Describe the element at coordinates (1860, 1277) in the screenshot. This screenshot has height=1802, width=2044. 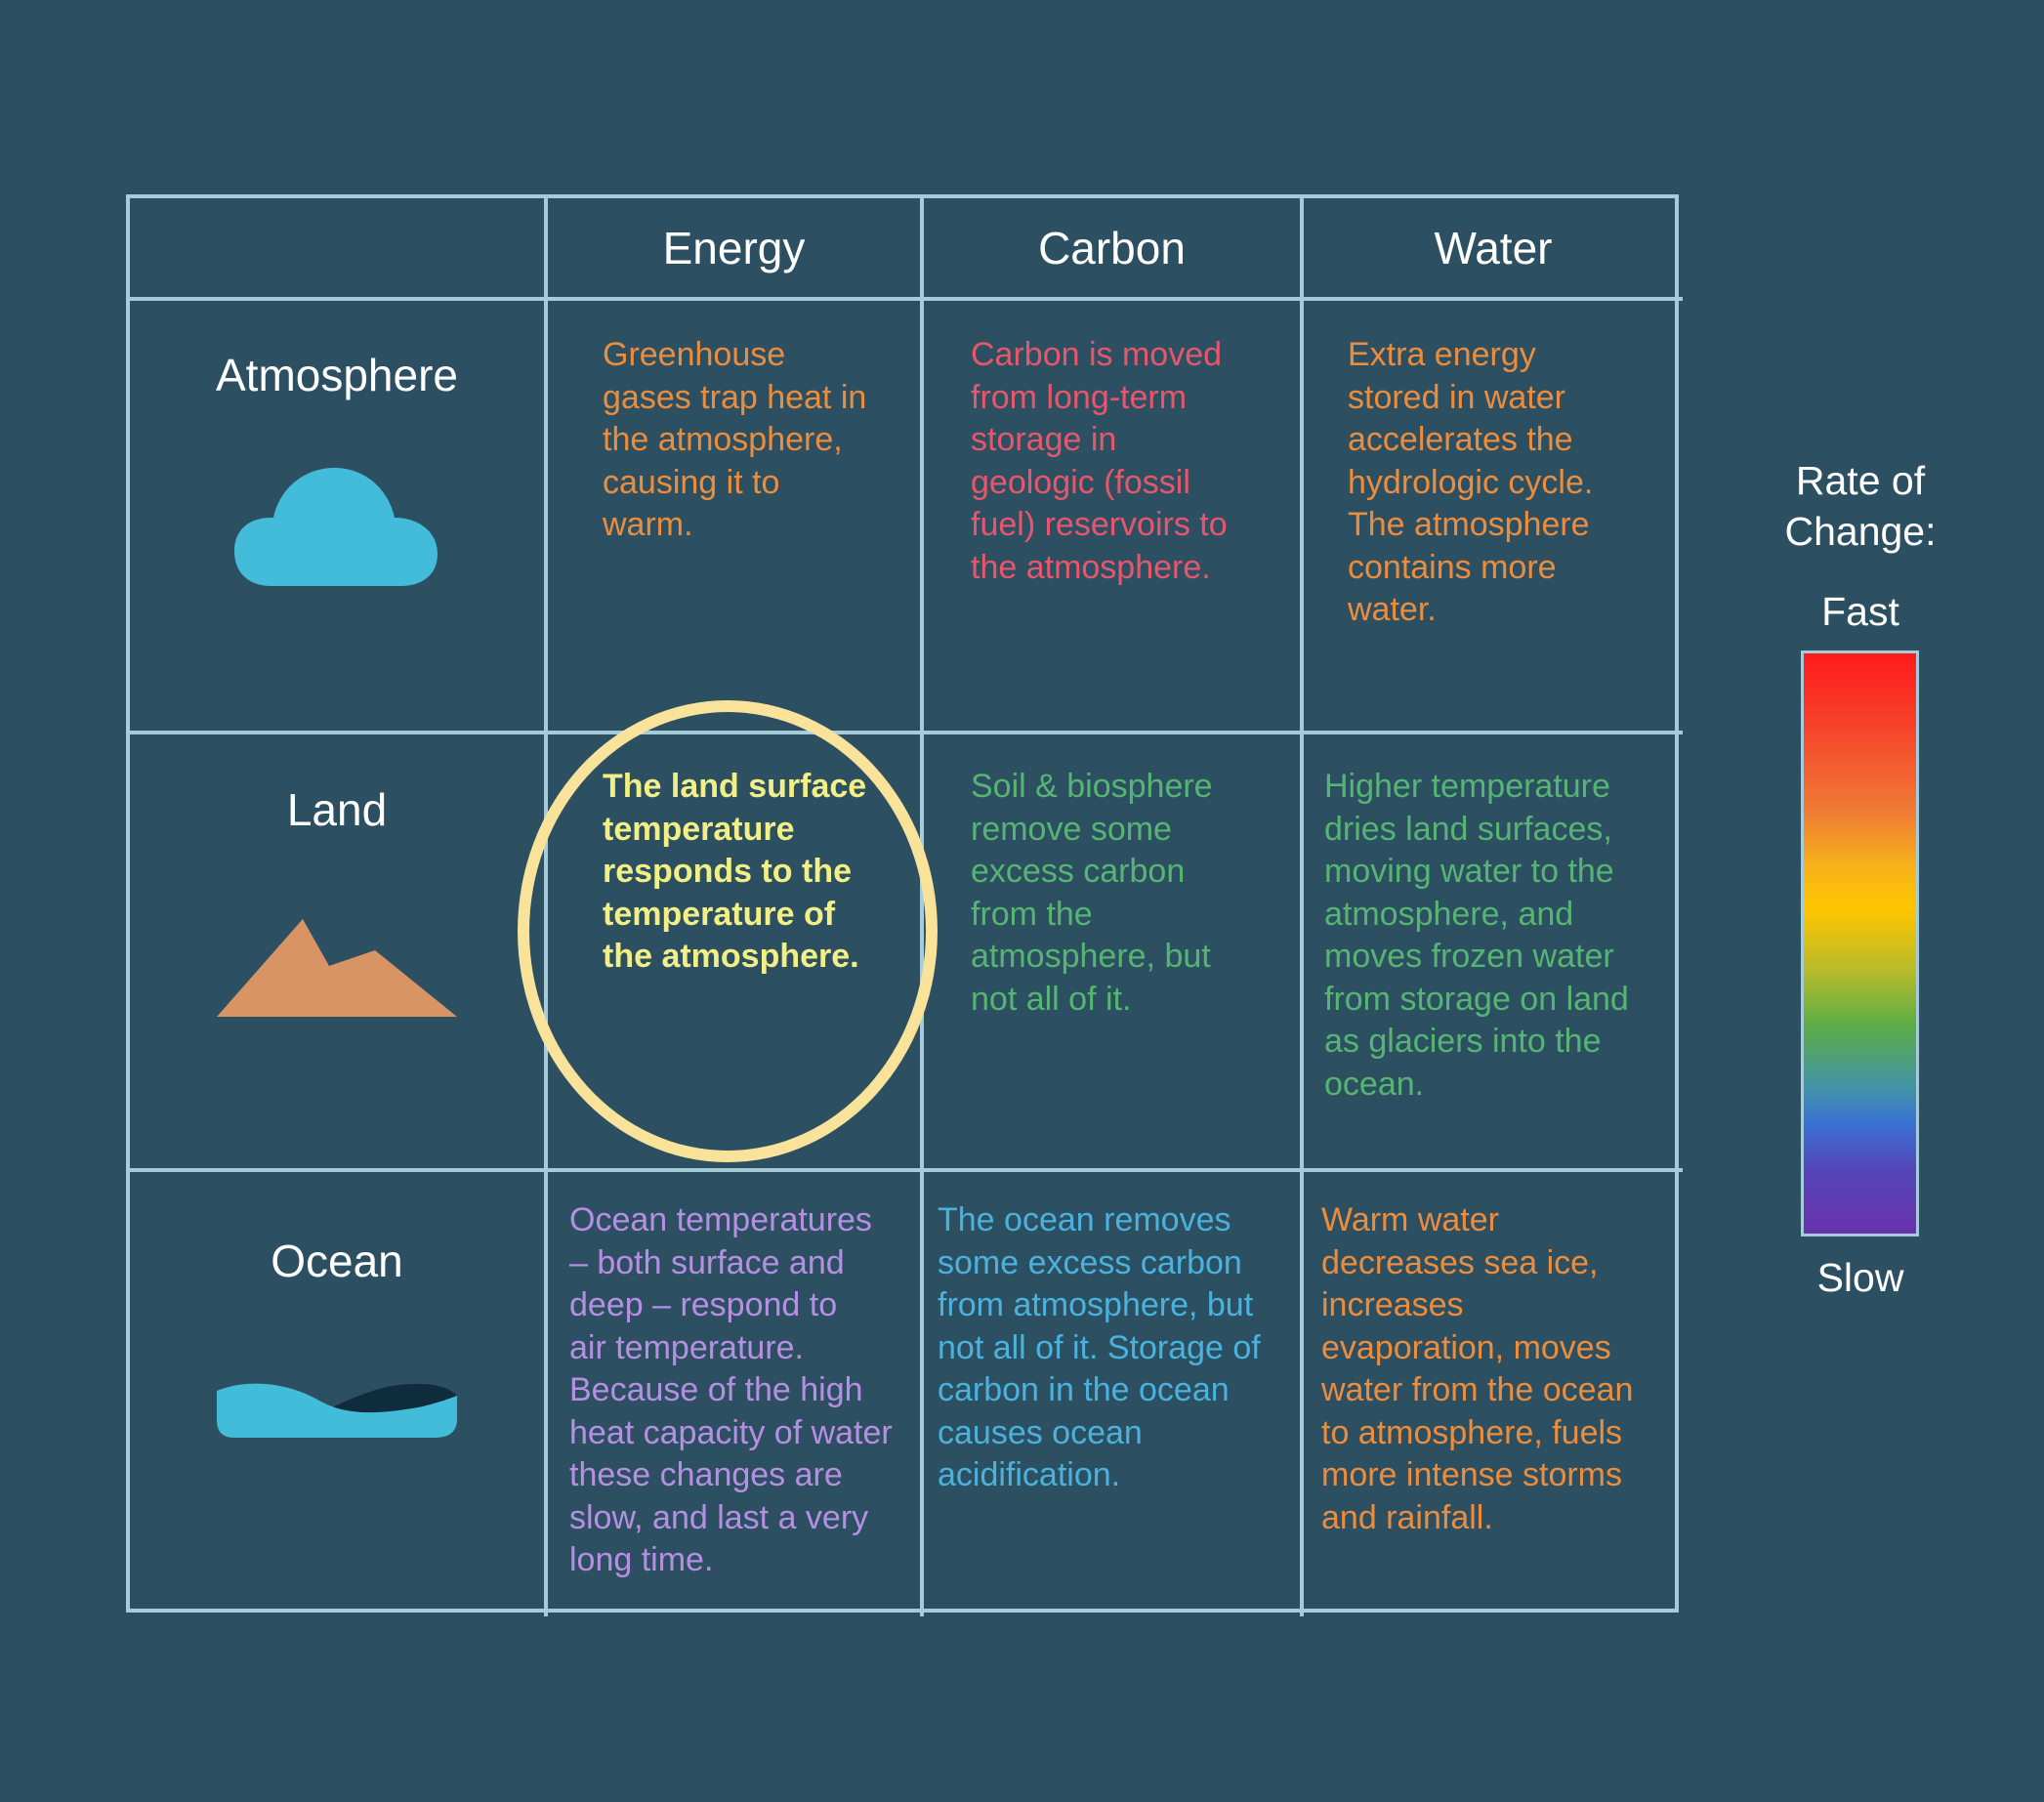
I see `legend-slow-label: Slow` at that location.